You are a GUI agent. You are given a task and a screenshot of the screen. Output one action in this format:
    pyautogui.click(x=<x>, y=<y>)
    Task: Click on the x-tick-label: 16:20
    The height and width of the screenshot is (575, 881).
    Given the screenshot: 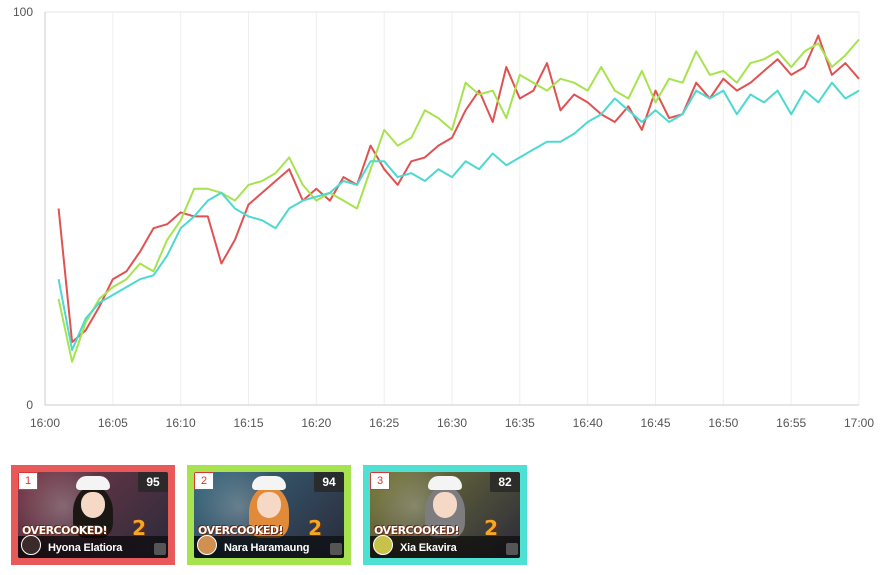 What is the action you would take?
    pyautogui.click(x=316, y=423)
    